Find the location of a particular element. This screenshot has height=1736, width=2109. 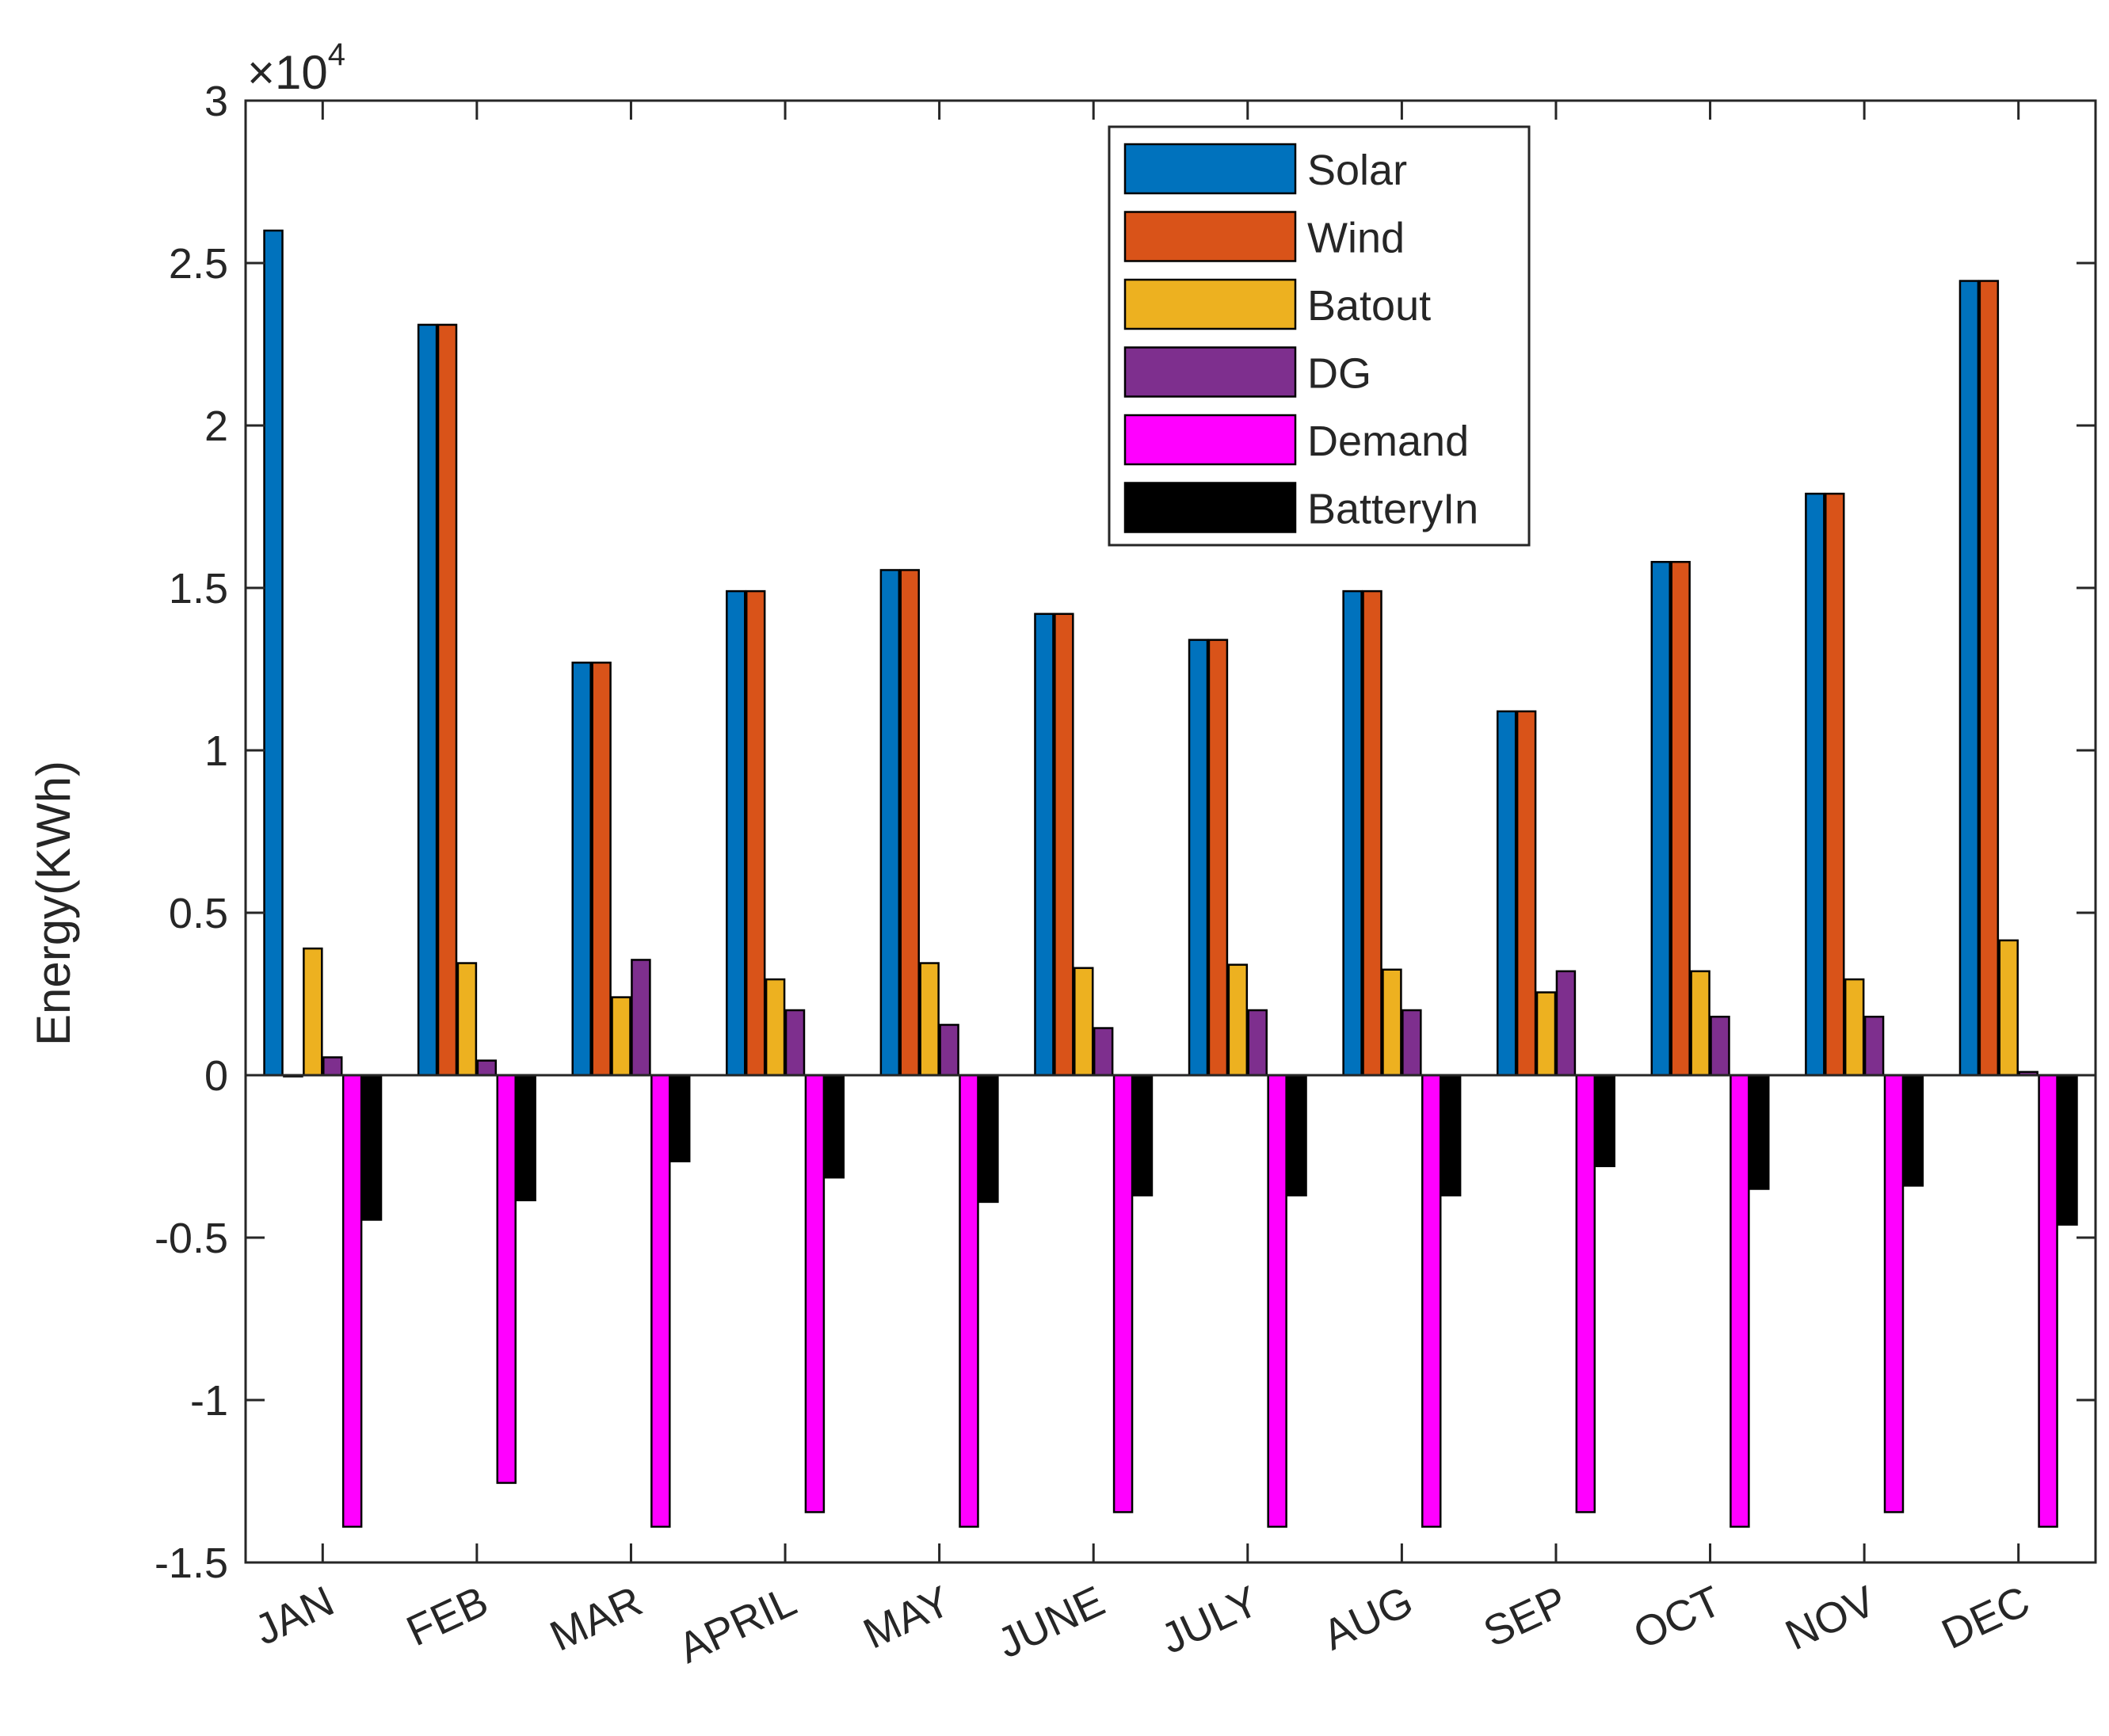

bar-batteryin-april is located at coordinates (834, 1126).